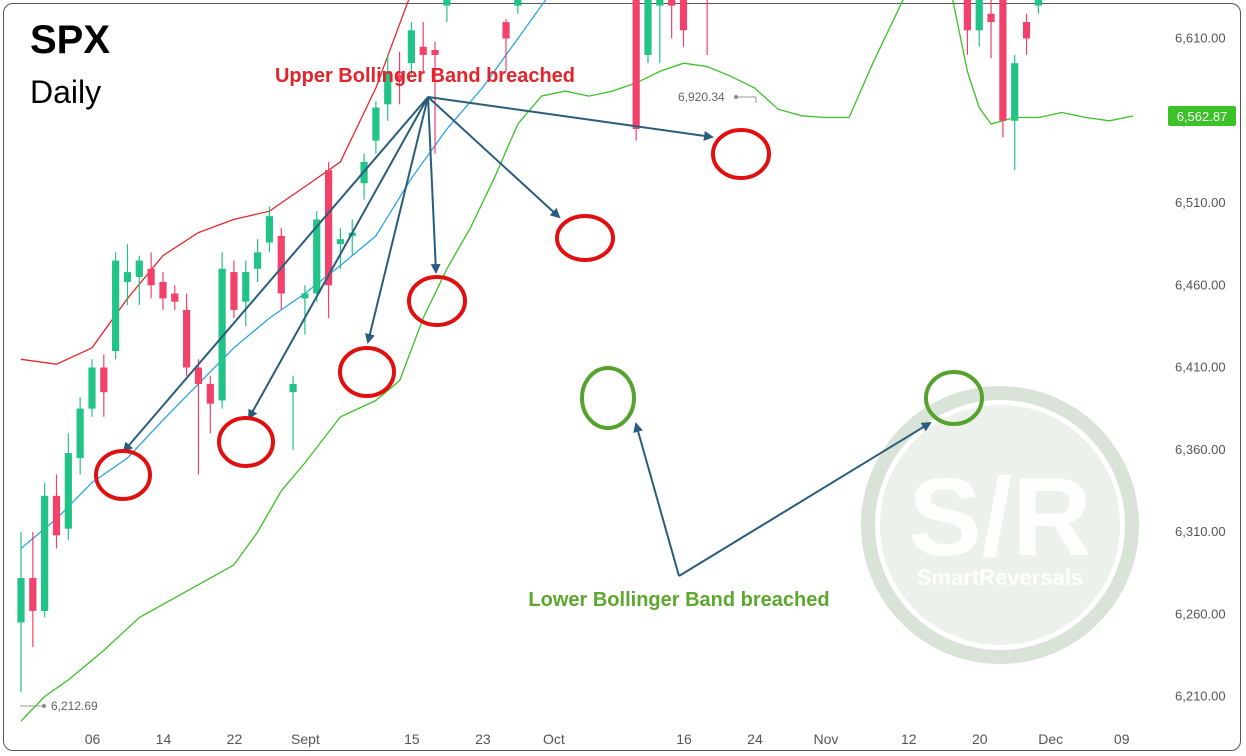 The image size is (1246, 756). I want to click on x-tick-label: 24, so click(755, 739).